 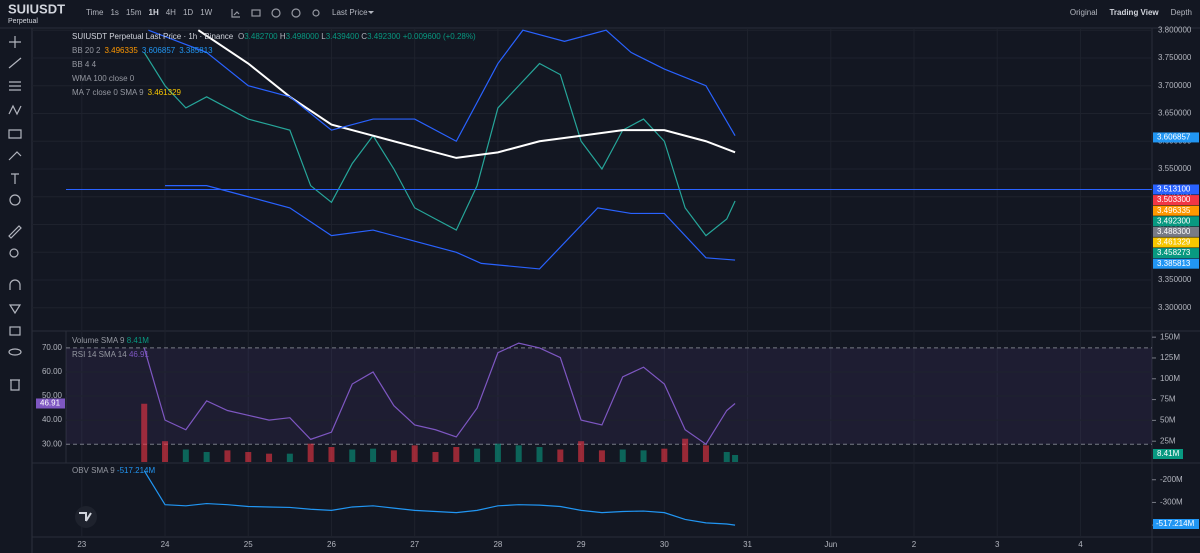 I want to click on settings-icon, so click(x=316, y=13).